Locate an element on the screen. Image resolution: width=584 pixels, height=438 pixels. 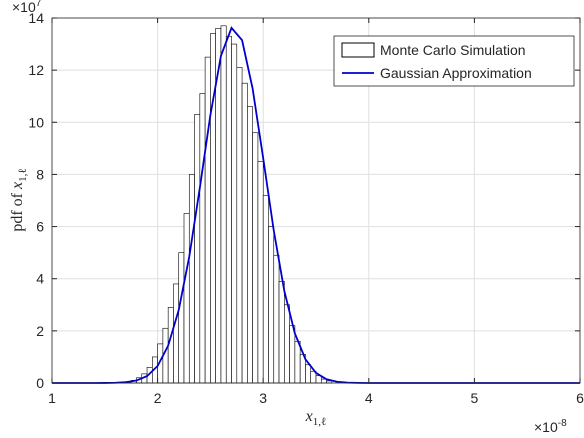
y-multiplier: ×107 is located at coordinates (27, 7).